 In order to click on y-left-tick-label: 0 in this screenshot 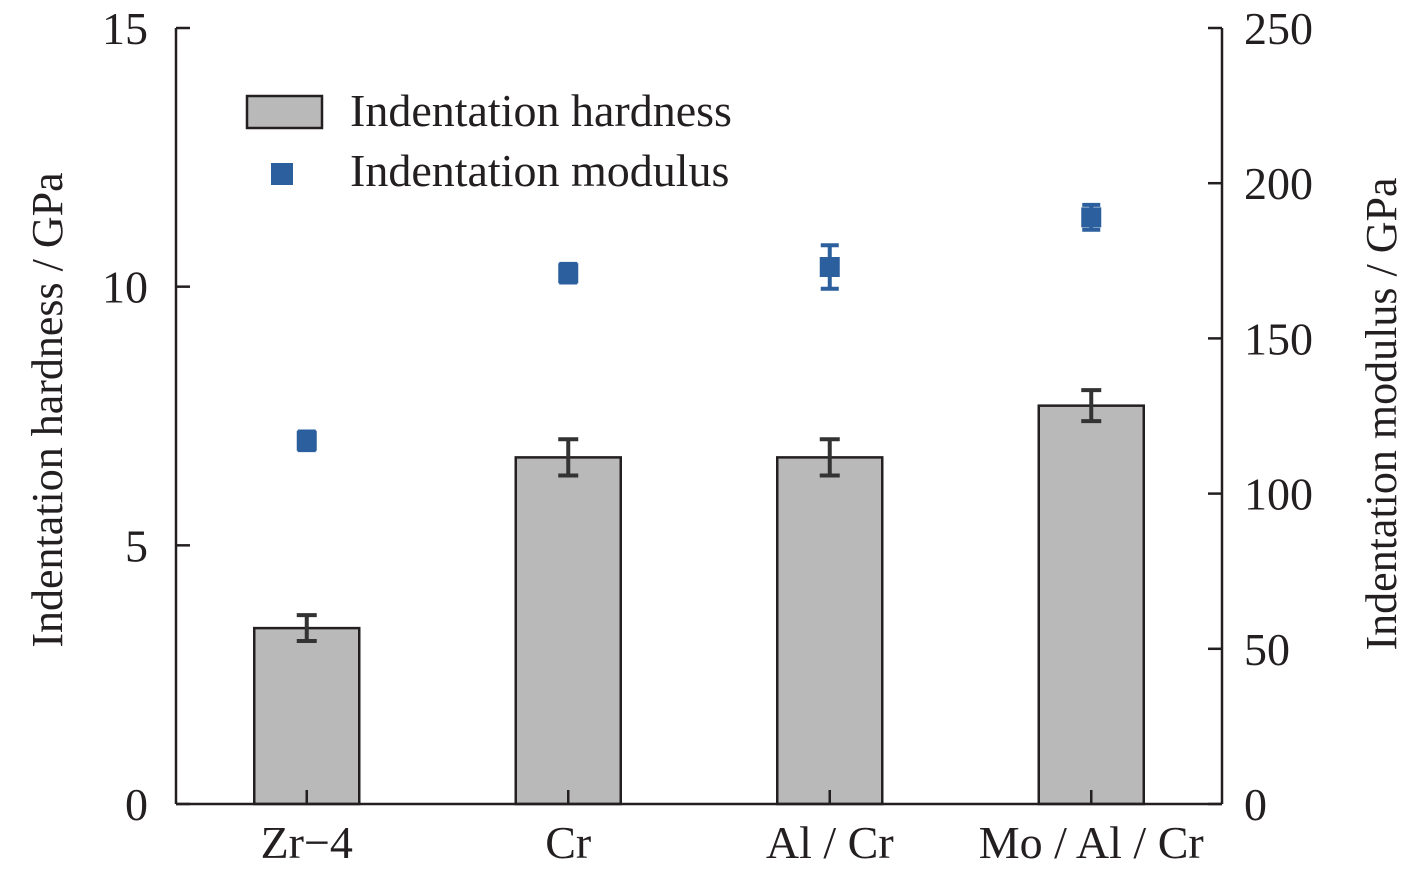, I will do `click(136, 804)`.